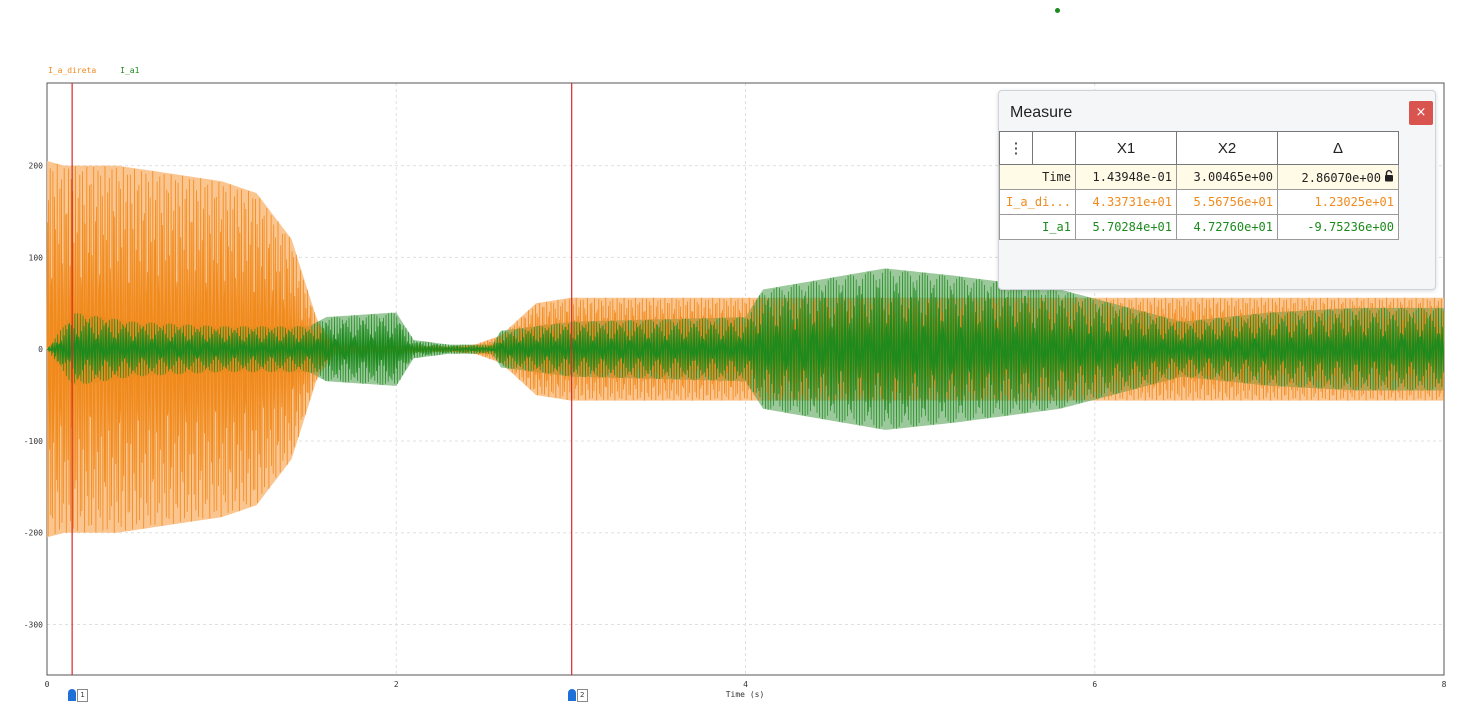  Describe the element at coordinates (745, 684) in the screenshot. I see `x-tick-label: 4` at that location.